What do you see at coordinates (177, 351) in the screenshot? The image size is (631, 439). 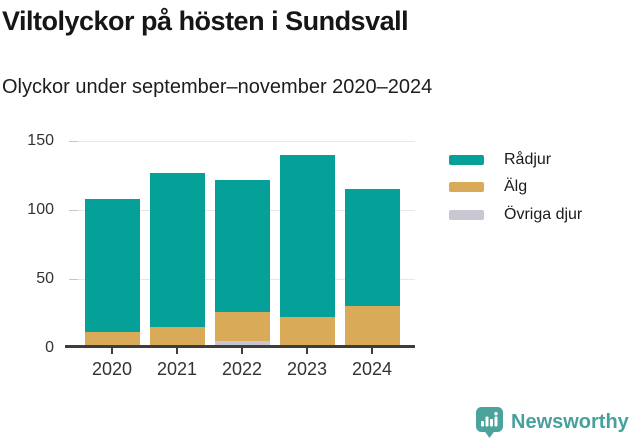 I see `x-tick-2021` at bounding box center [177, 351].